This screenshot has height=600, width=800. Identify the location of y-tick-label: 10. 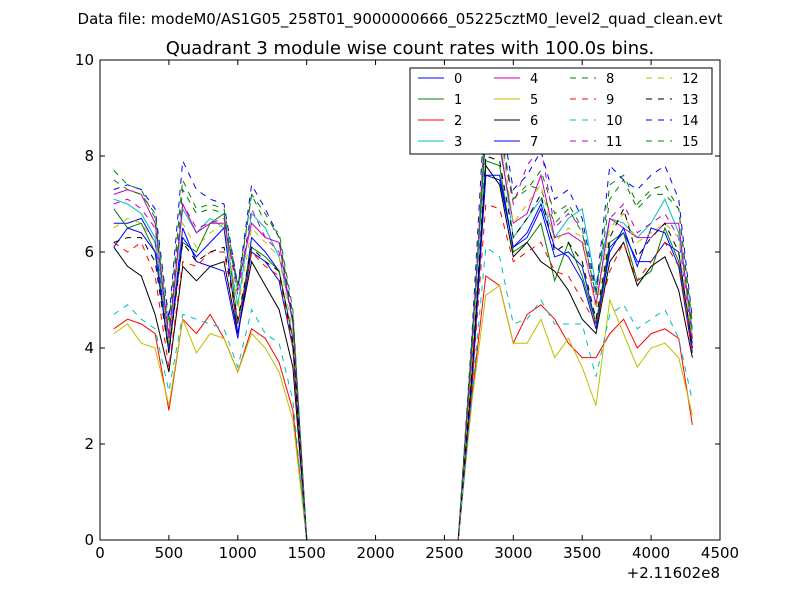
(84, 60).